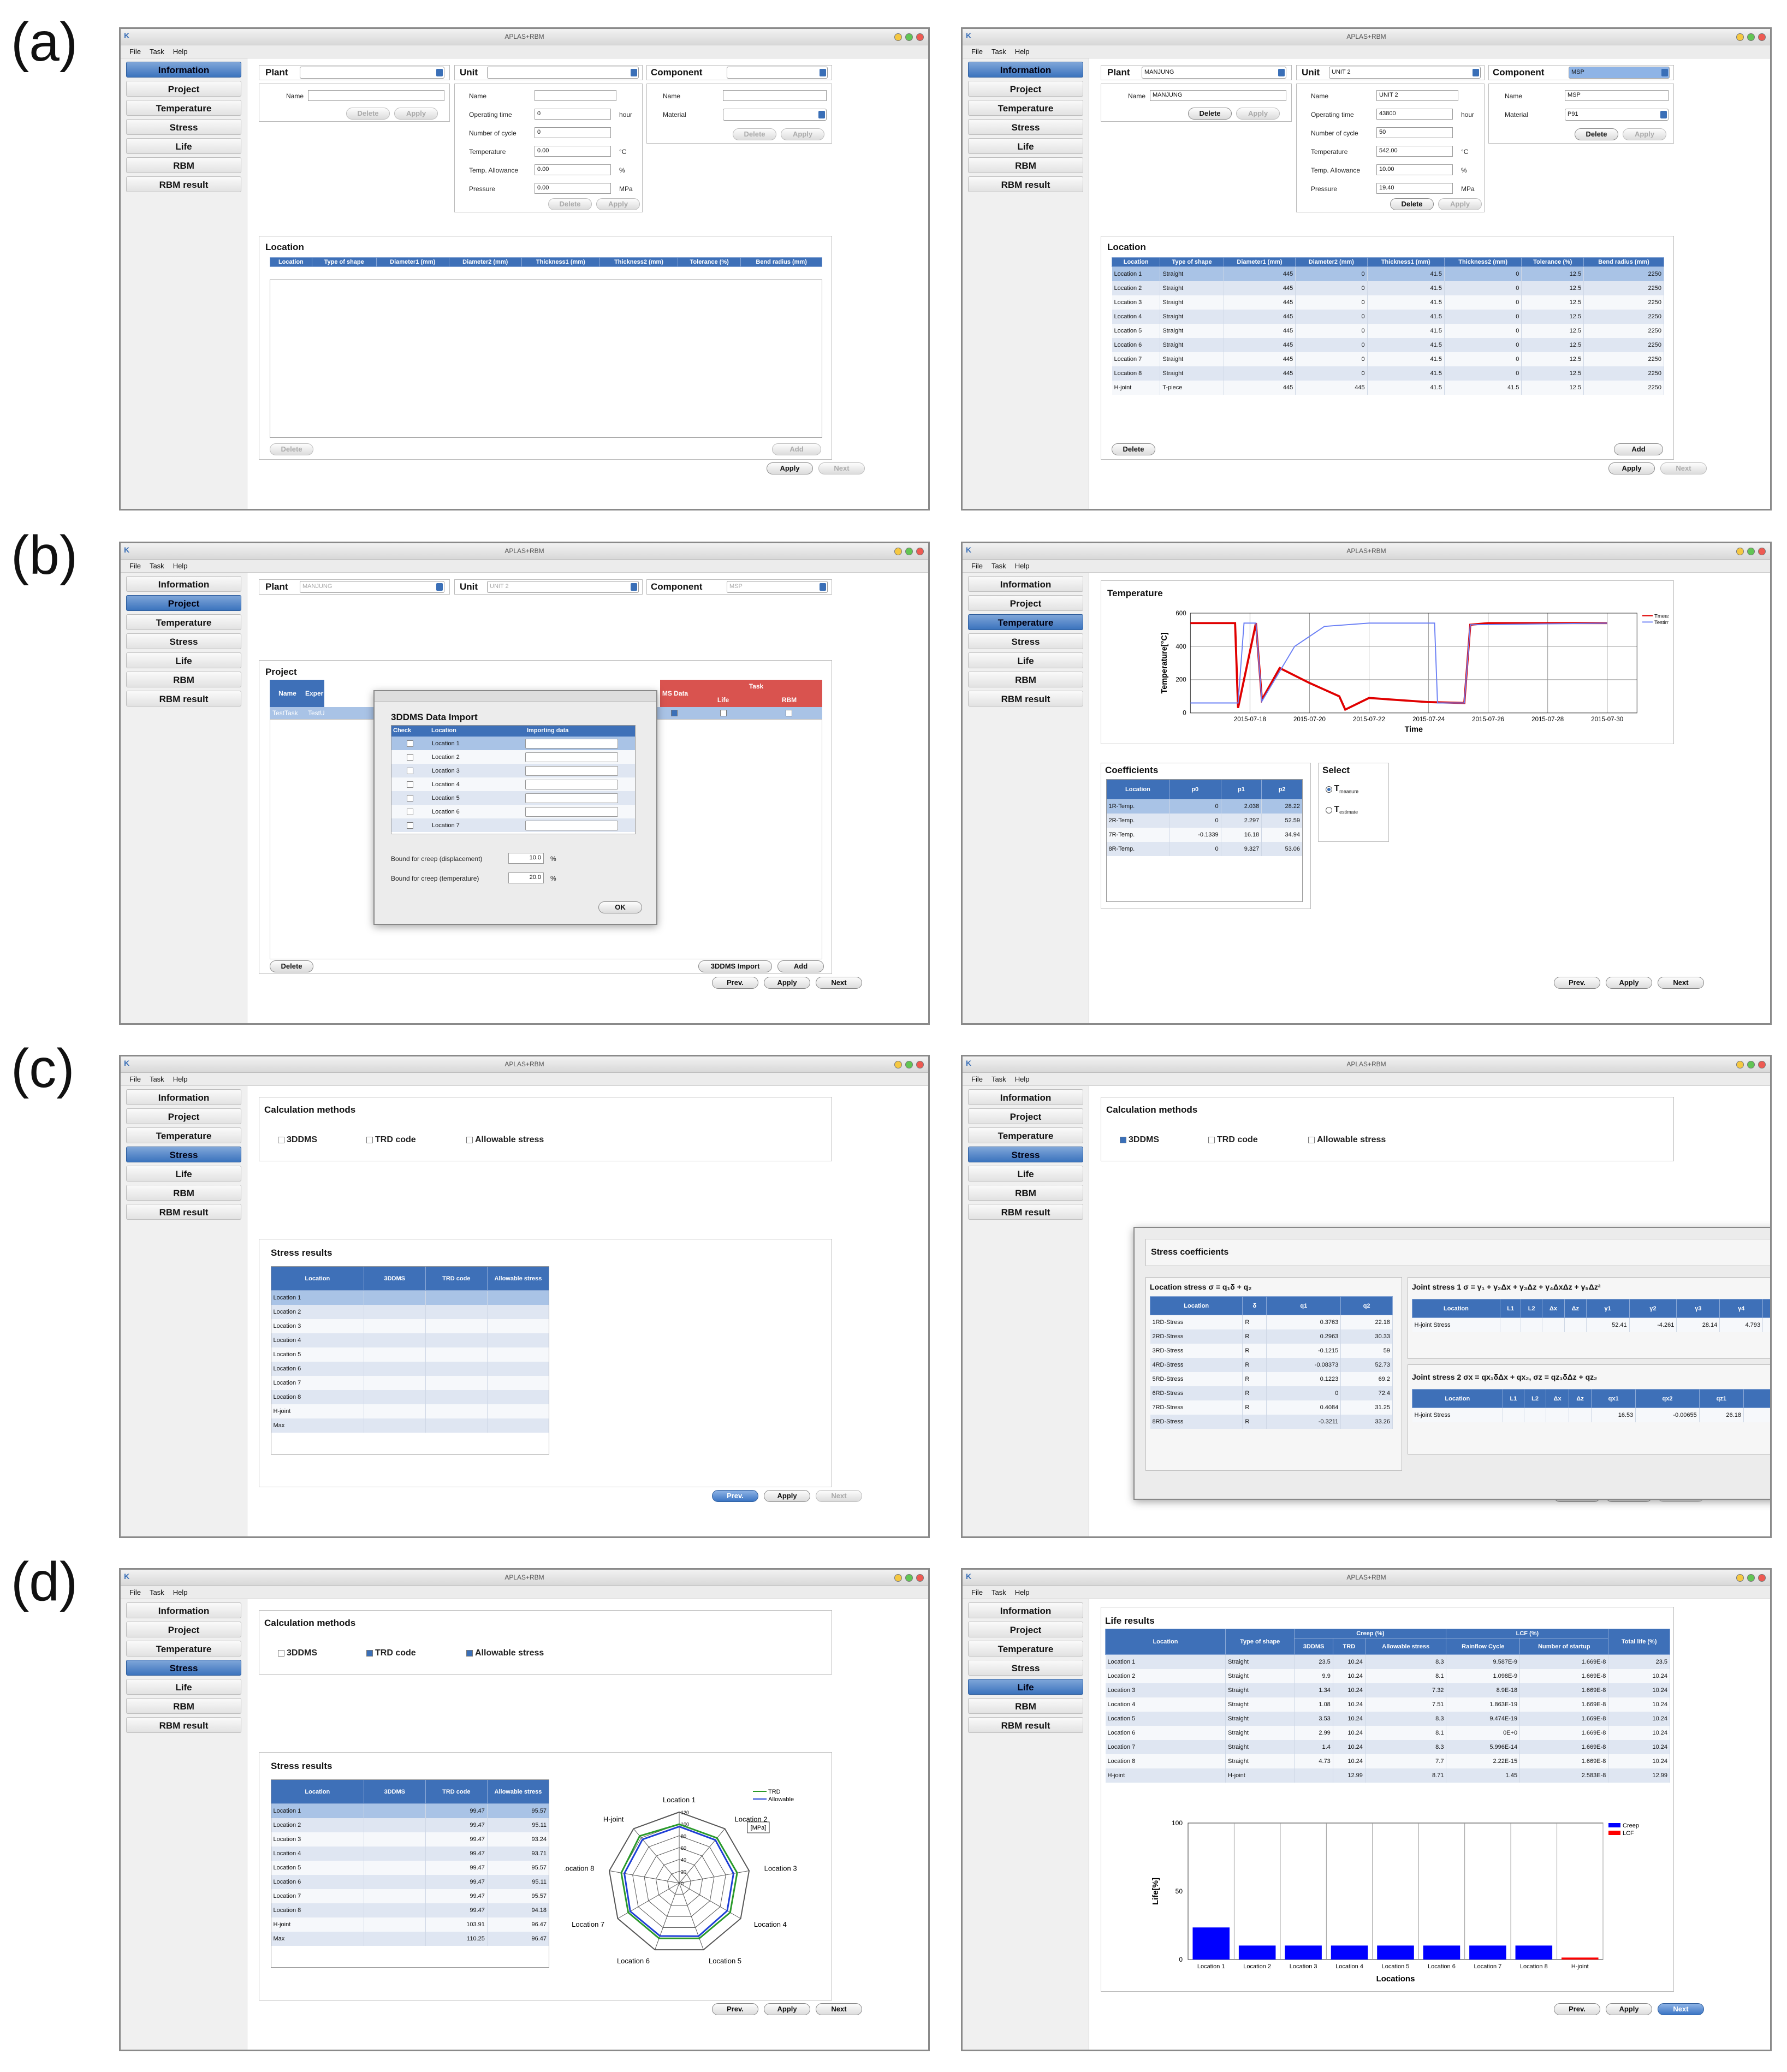 This screenshot has height=2072, width=1787. I want to click on import-row: Location 6, so click(513, 811).